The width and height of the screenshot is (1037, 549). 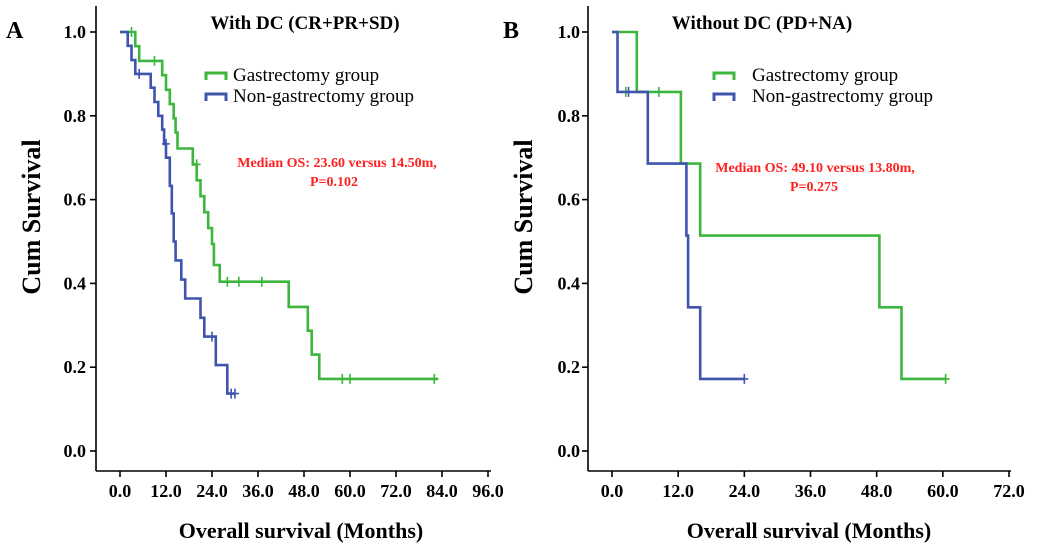 What do you see at coordinates (809, 530) in the screenshot?
I see `panel-b-x-axis-label: Overall survival (Months)` at bounding box center [809, 530].